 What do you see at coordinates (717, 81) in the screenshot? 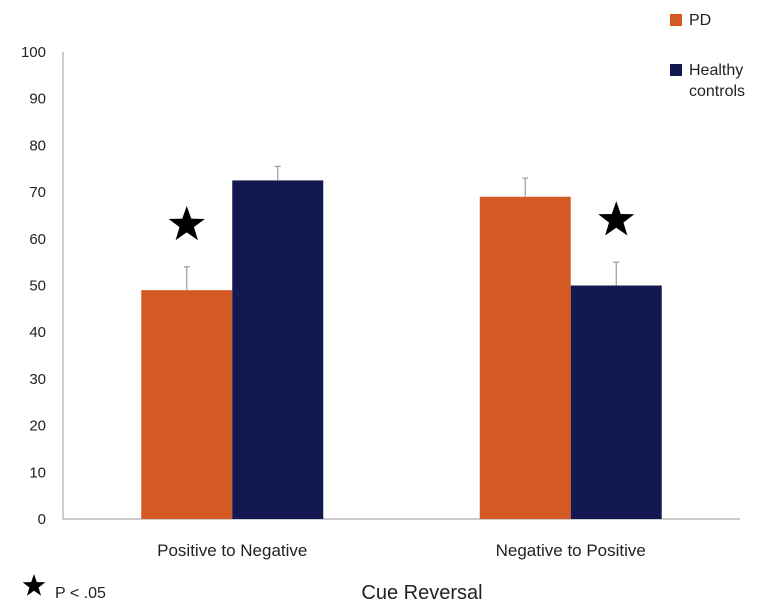
I see `legend-label: Healthy controls` at bounding box center [717, 81].